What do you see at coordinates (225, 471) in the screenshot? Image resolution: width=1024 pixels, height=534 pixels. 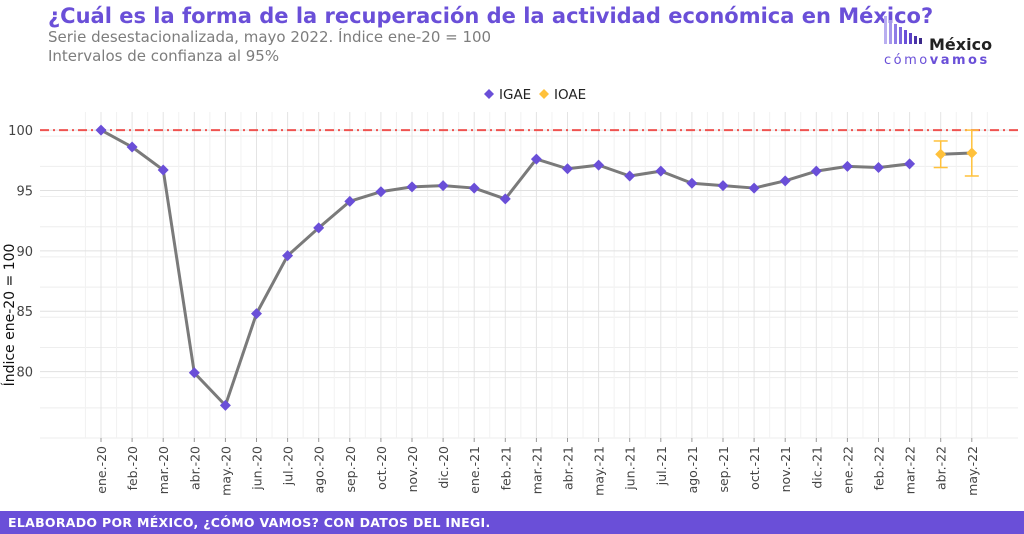 I see `x-tick-label: may.-20` at bounding box center [225, 471].